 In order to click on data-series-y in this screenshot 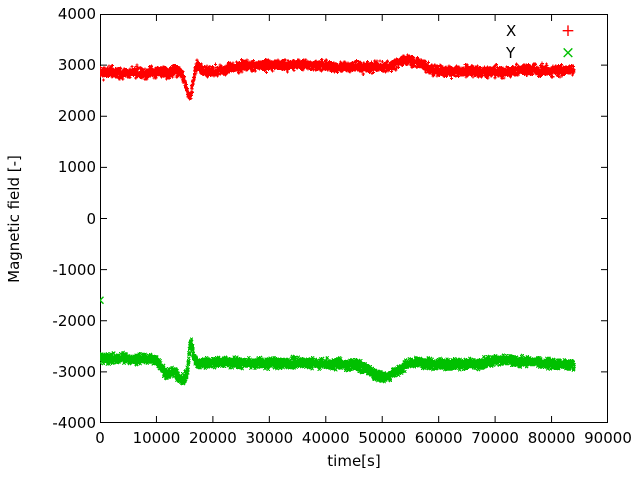, I will do `click(338, 341)`.